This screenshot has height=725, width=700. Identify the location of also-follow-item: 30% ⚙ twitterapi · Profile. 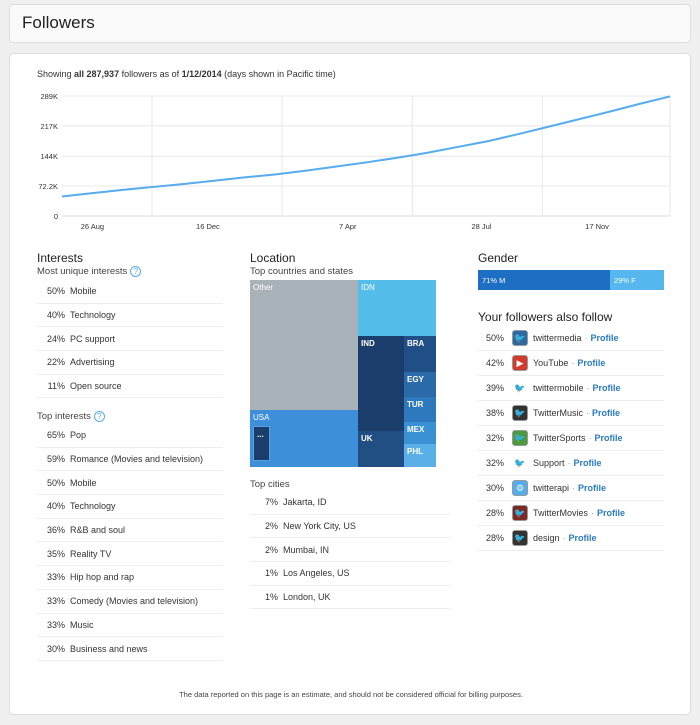
(571, 488).